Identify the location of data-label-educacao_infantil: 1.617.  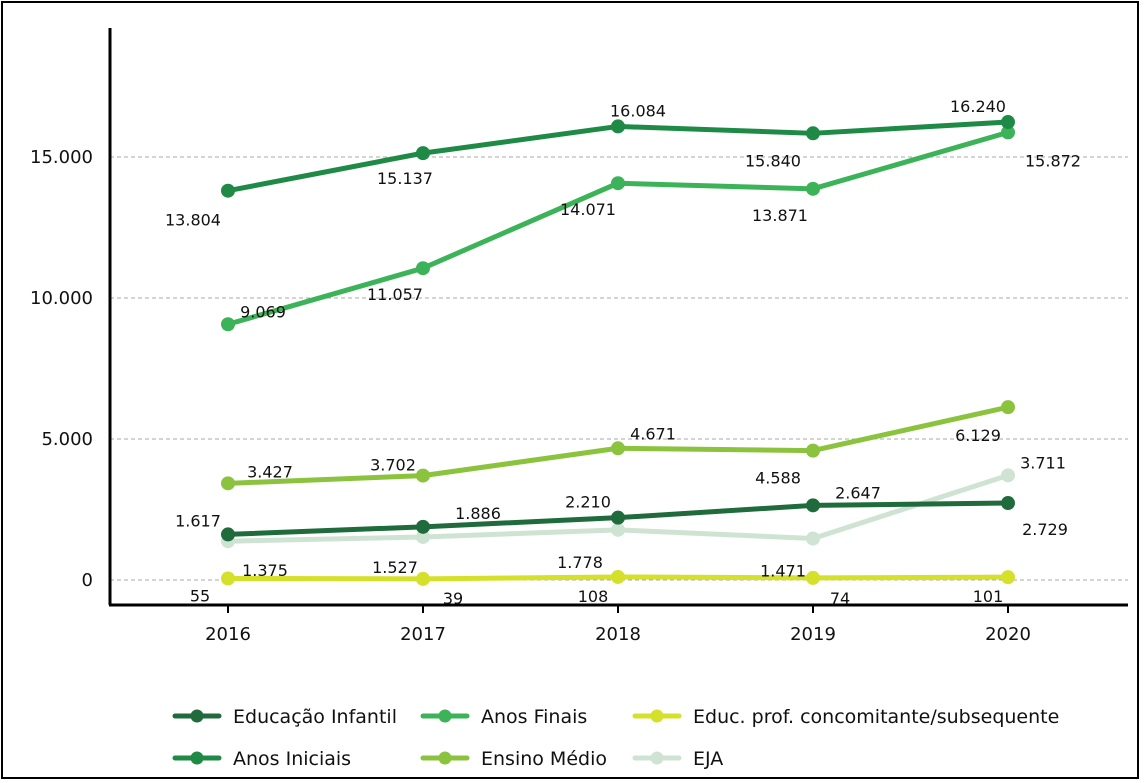
(198, 520).